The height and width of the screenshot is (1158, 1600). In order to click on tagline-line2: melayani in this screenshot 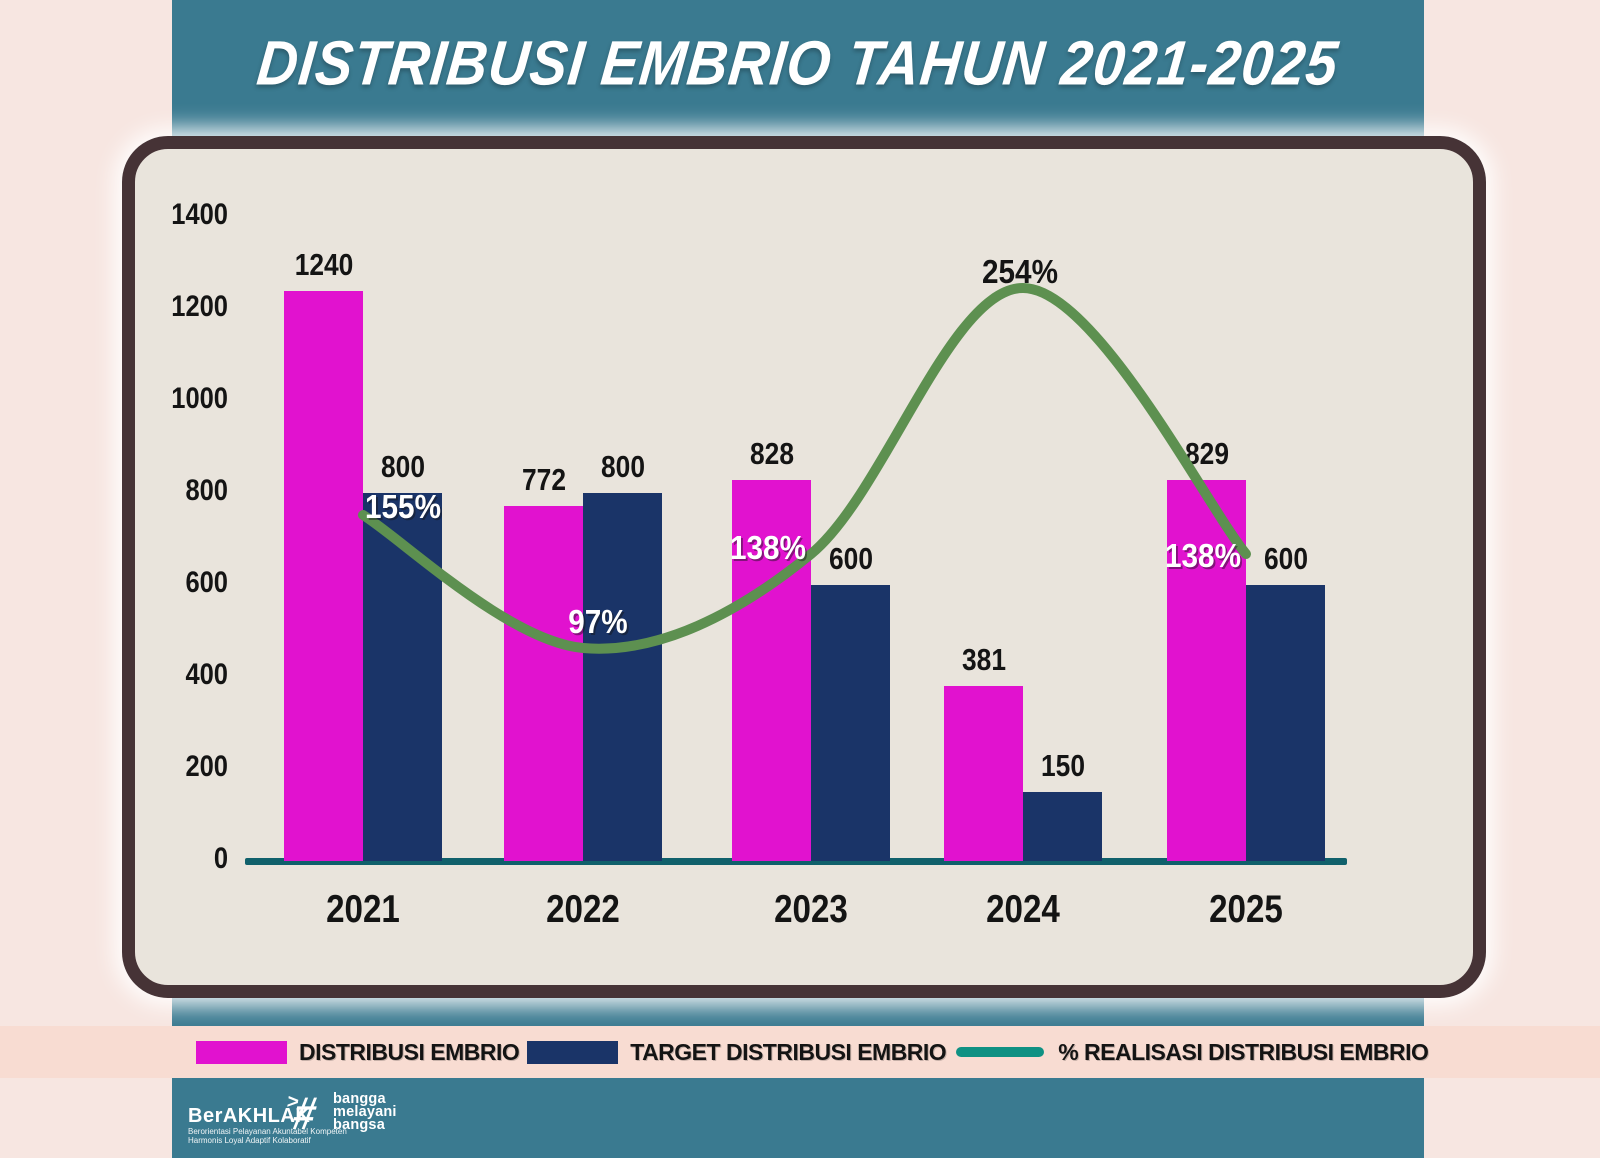, I will do `click(365, 1111)`.